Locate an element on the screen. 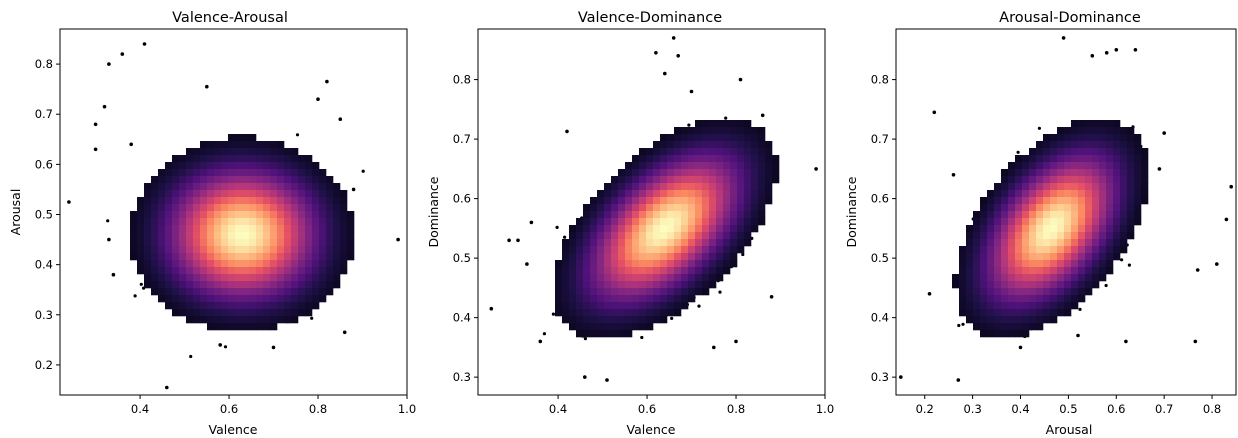 The height and width of the screenshot is (438, 1238). scatter-point is located at coordinates (585, 339).